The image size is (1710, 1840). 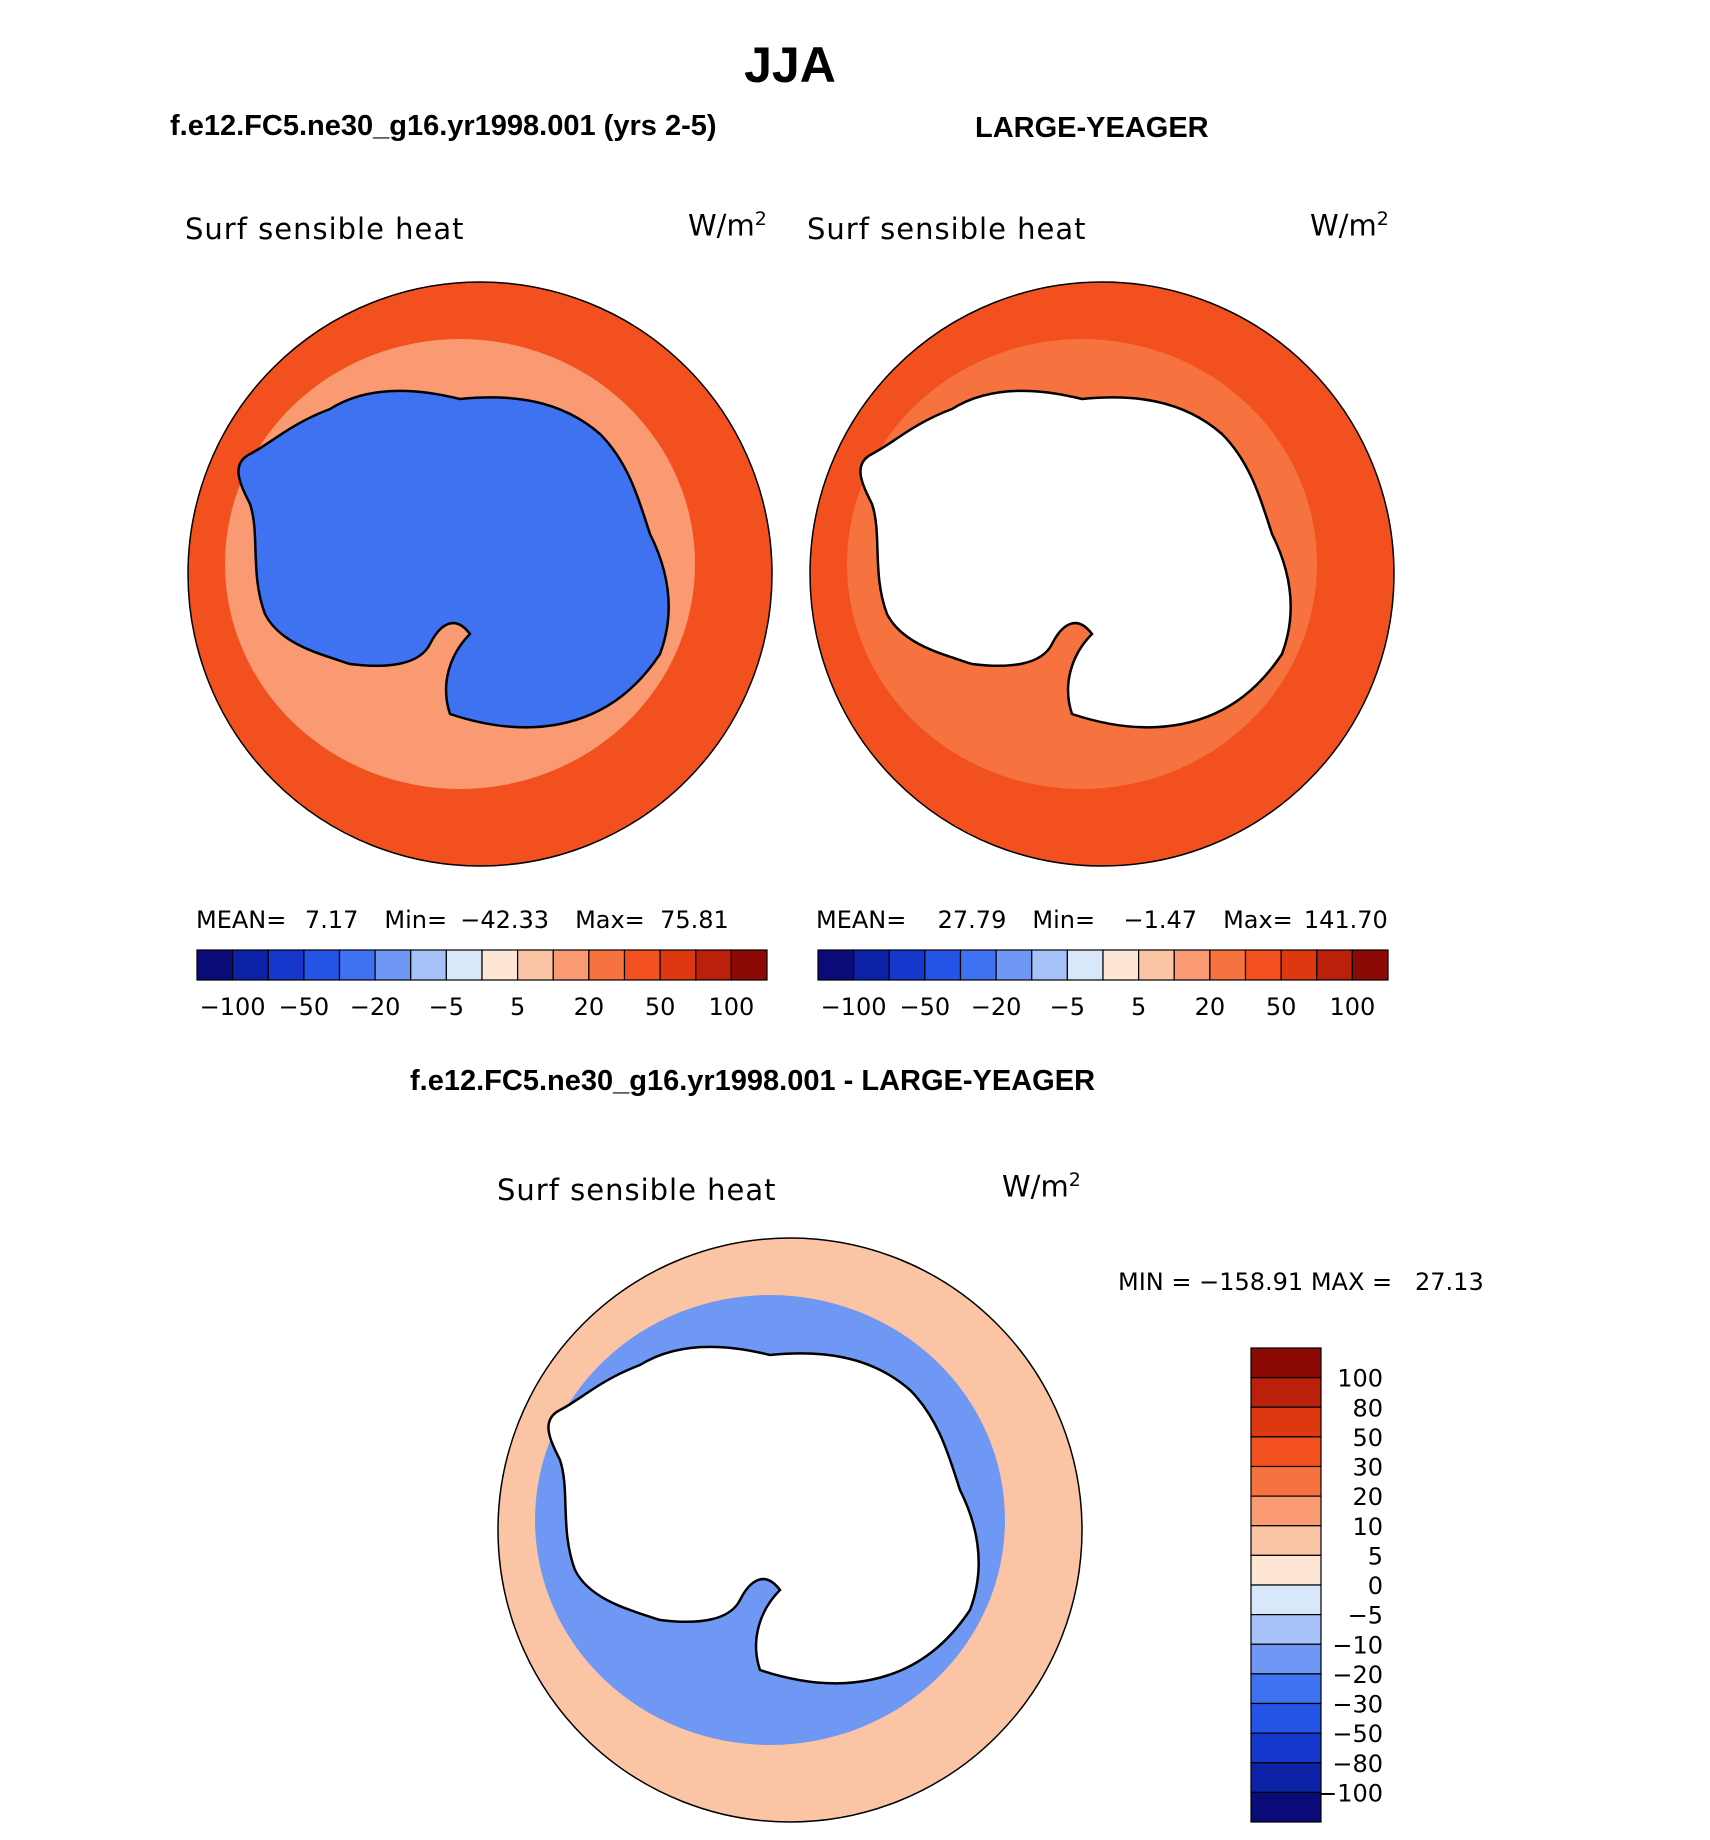 I want to click on season-title: JJA, so click(x=790, y=65).